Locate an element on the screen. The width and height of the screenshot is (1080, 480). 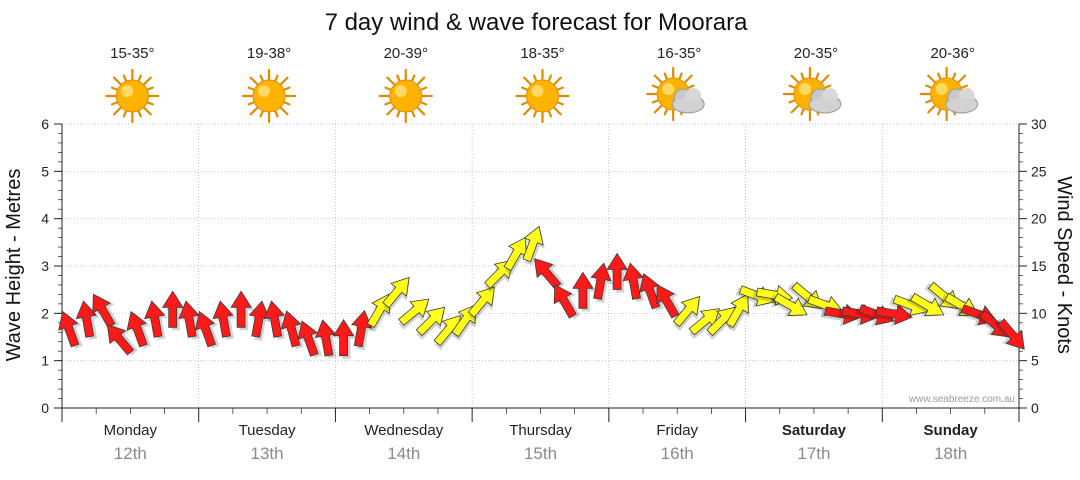
y-tick-label-right: 5 is located at coordinates (1035, 361).